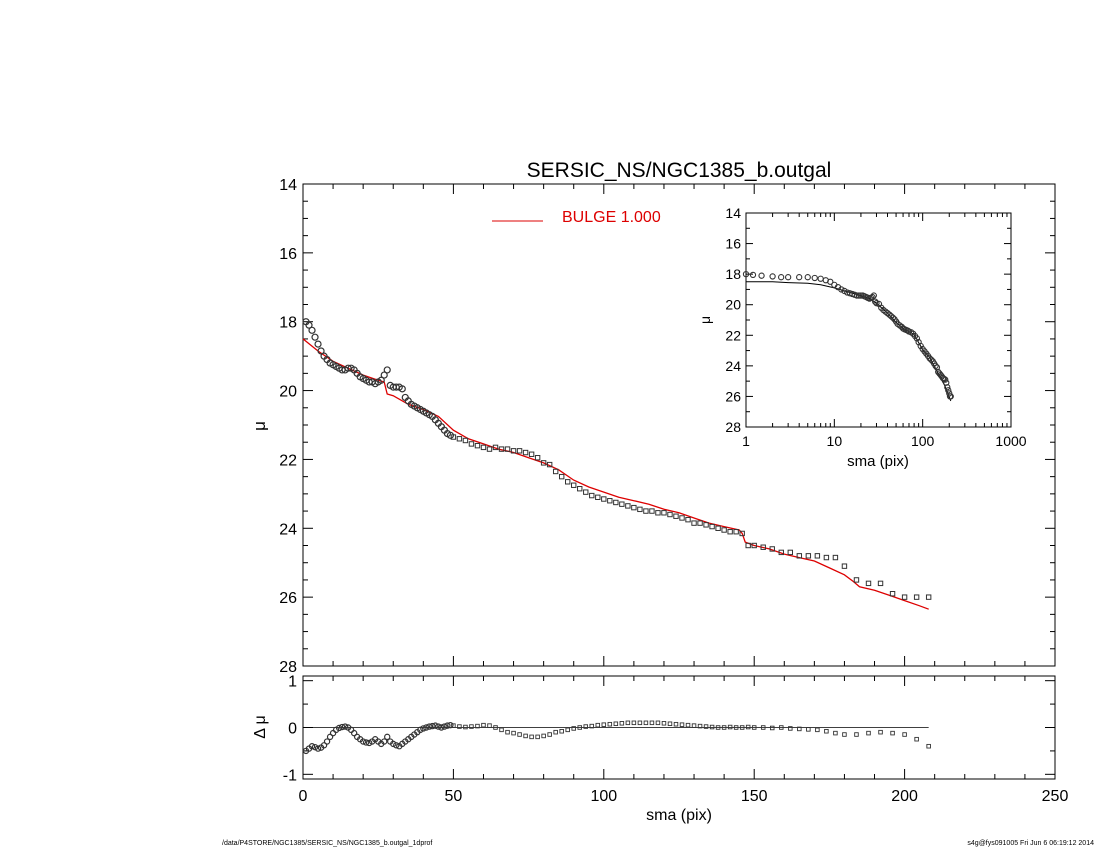  What do you see at coordinates (1030, 843) in the screenshot?
I see `footer-user-timestamp: s4g@fys091005 Fri Jun 6 06:19:12 2014` at bounding box center [1030, 843].